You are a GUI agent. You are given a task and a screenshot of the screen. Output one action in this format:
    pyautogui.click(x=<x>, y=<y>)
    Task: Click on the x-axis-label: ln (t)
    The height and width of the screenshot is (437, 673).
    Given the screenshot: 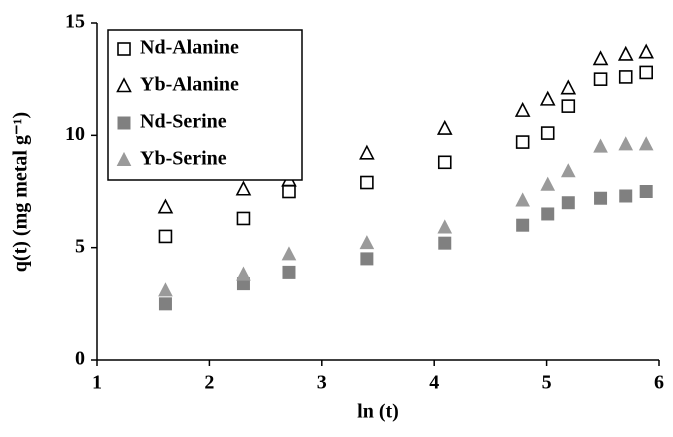 What is the action you would take?
    pyautogui.click(x=378, y=412)
    